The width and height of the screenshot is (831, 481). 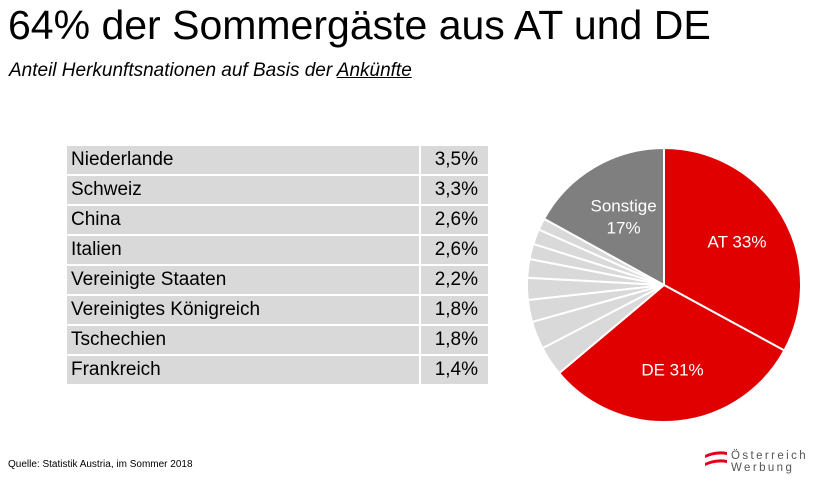 I want to click on country-cell: Frankreich, so click(x=244, y=370).